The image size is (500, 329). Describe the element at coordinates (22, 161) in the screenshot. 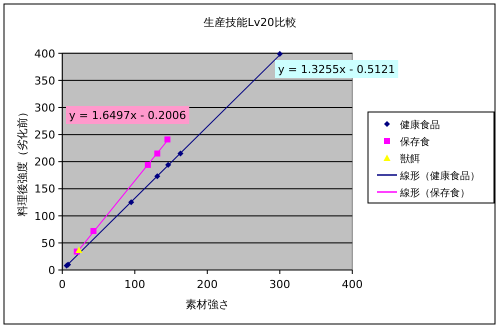

I see `y-axis-title: 料理後強度（劣化前）` at that location.